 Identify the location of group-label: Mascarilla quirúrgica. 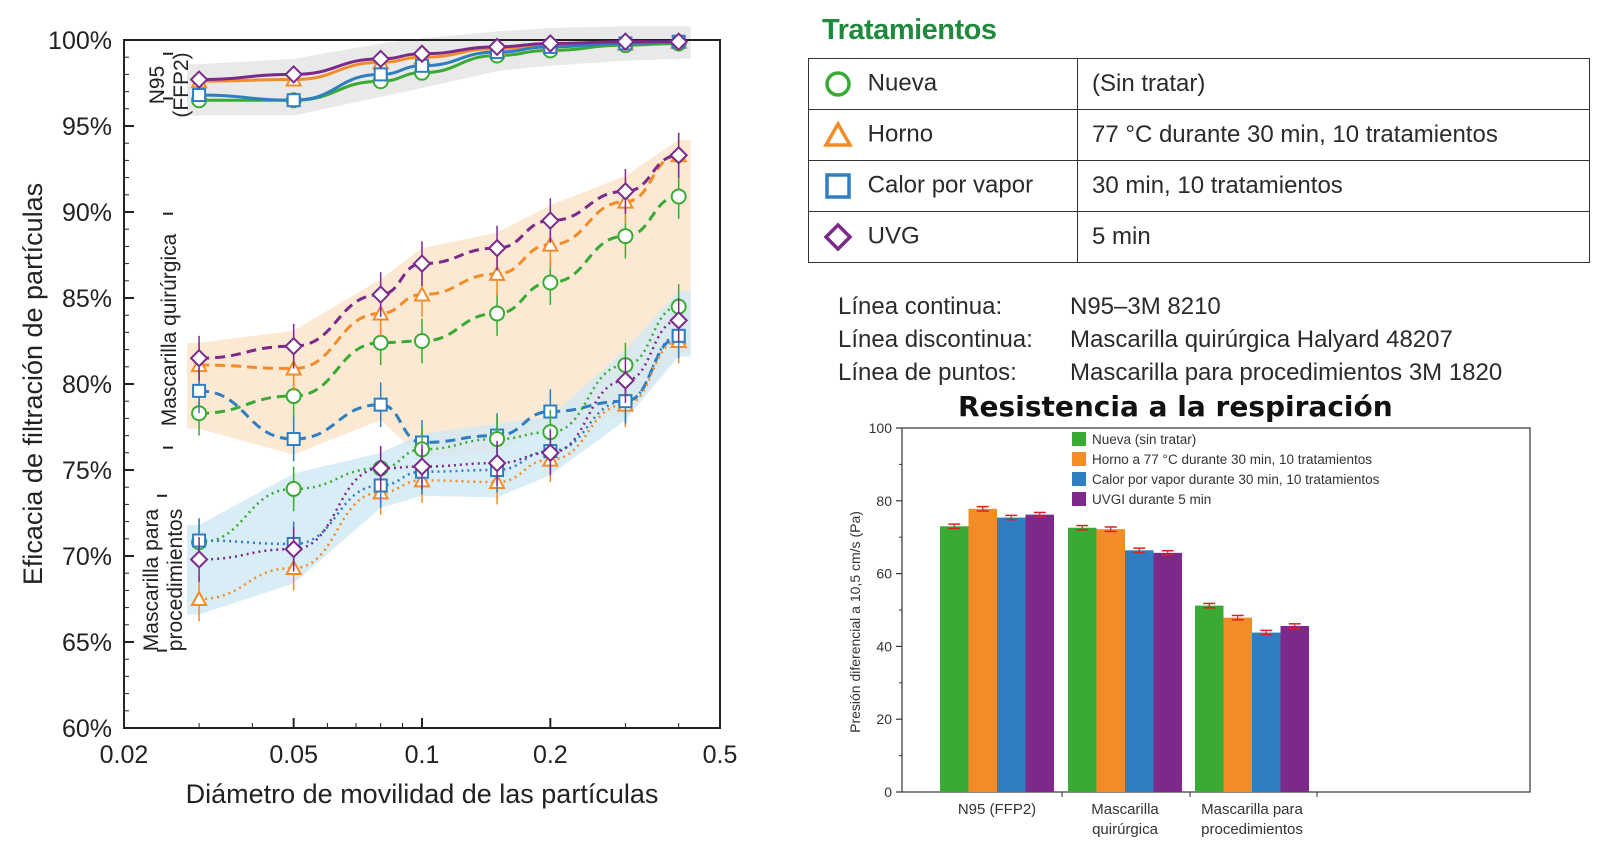
(169, 329).